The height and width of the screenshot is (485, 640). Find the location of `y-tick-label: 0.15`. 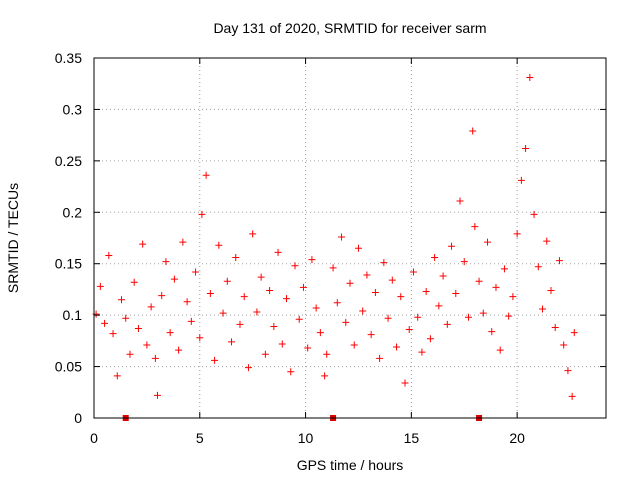

y-tick-label: 0.15 is located at coordinates (68, 264).